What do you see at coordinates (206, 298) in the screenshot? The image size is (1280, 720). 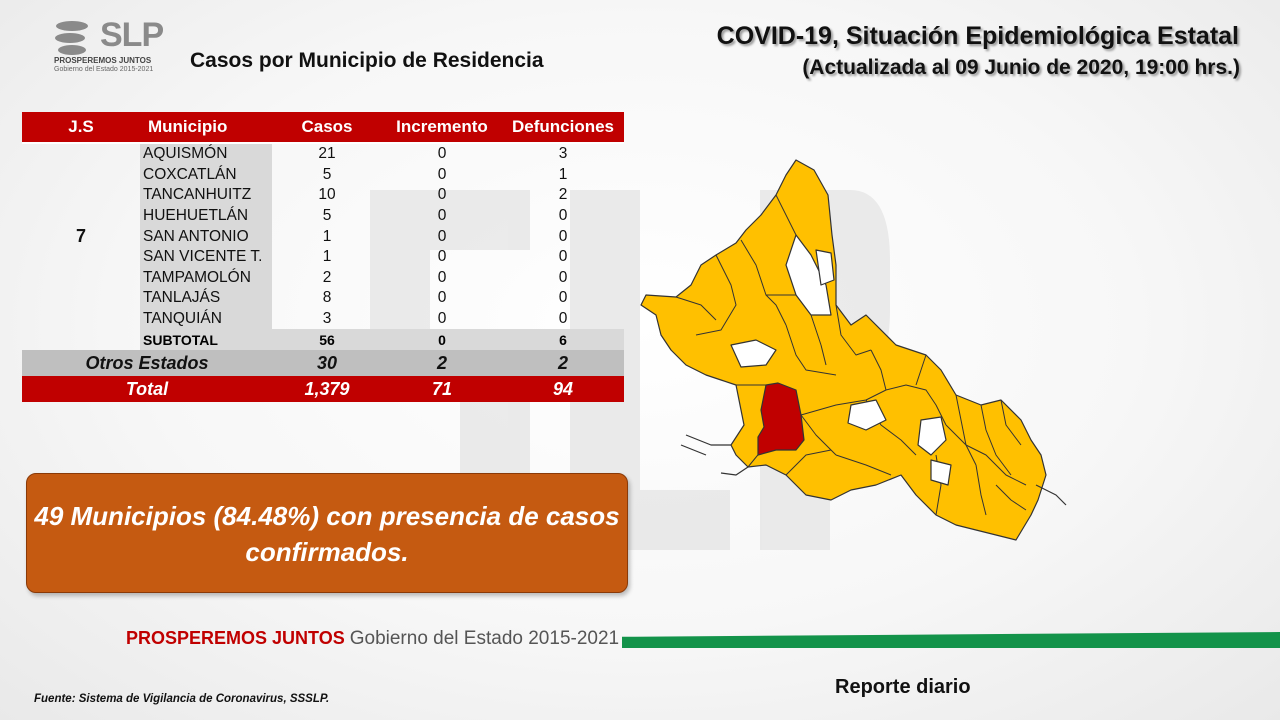 I see `cell-municipio: TANLAJÁS` at bounding box center [206, 298].